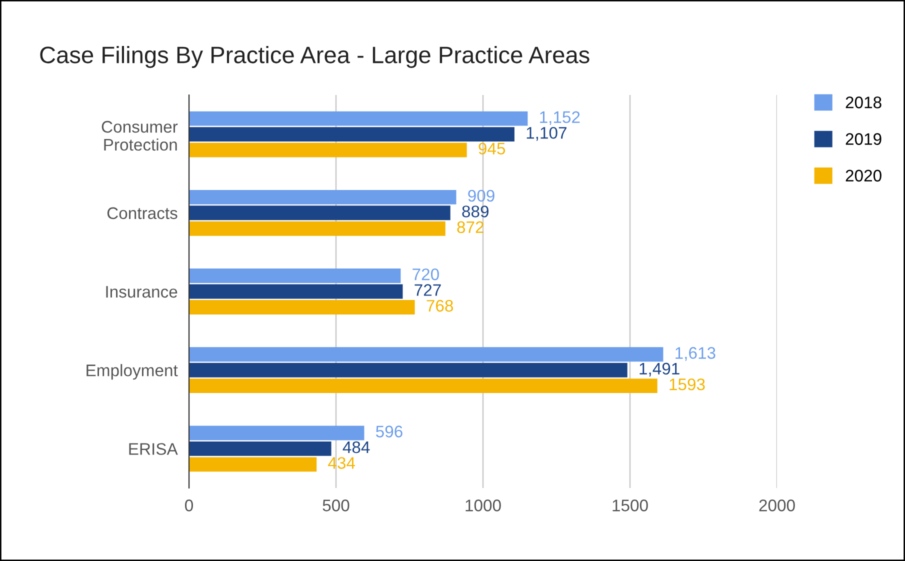  I want to click on data-label: 909, so click(481, 196).